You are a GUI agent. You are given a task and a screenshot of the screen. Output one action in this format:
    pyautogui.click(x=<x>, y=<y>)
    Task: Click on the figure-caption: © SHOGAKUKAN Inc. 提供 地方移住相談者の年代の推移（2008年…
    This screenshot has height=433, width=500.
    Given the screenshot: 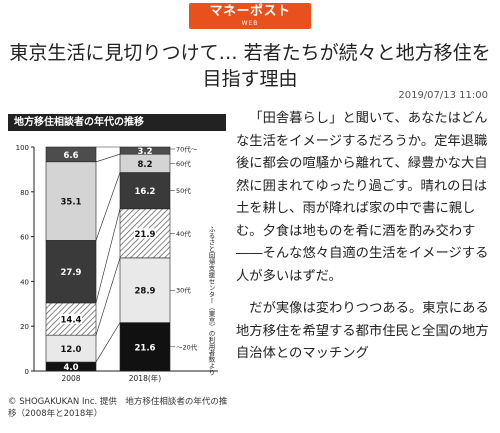 What is the action you would take?
    pyautogui.click(x=118, y=408)
    